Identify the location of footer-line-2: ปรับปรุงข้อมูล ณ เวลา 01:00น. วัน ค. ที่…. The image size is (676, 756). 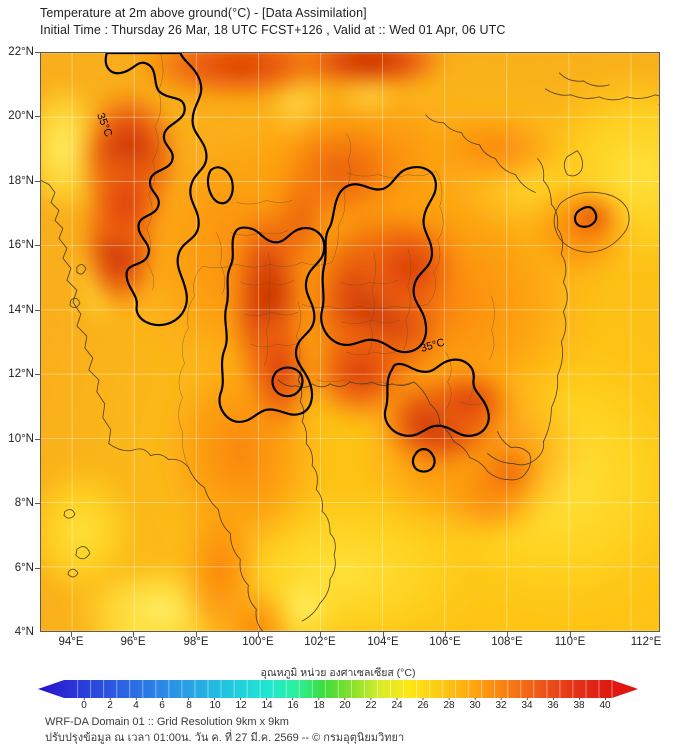
(225, 738).